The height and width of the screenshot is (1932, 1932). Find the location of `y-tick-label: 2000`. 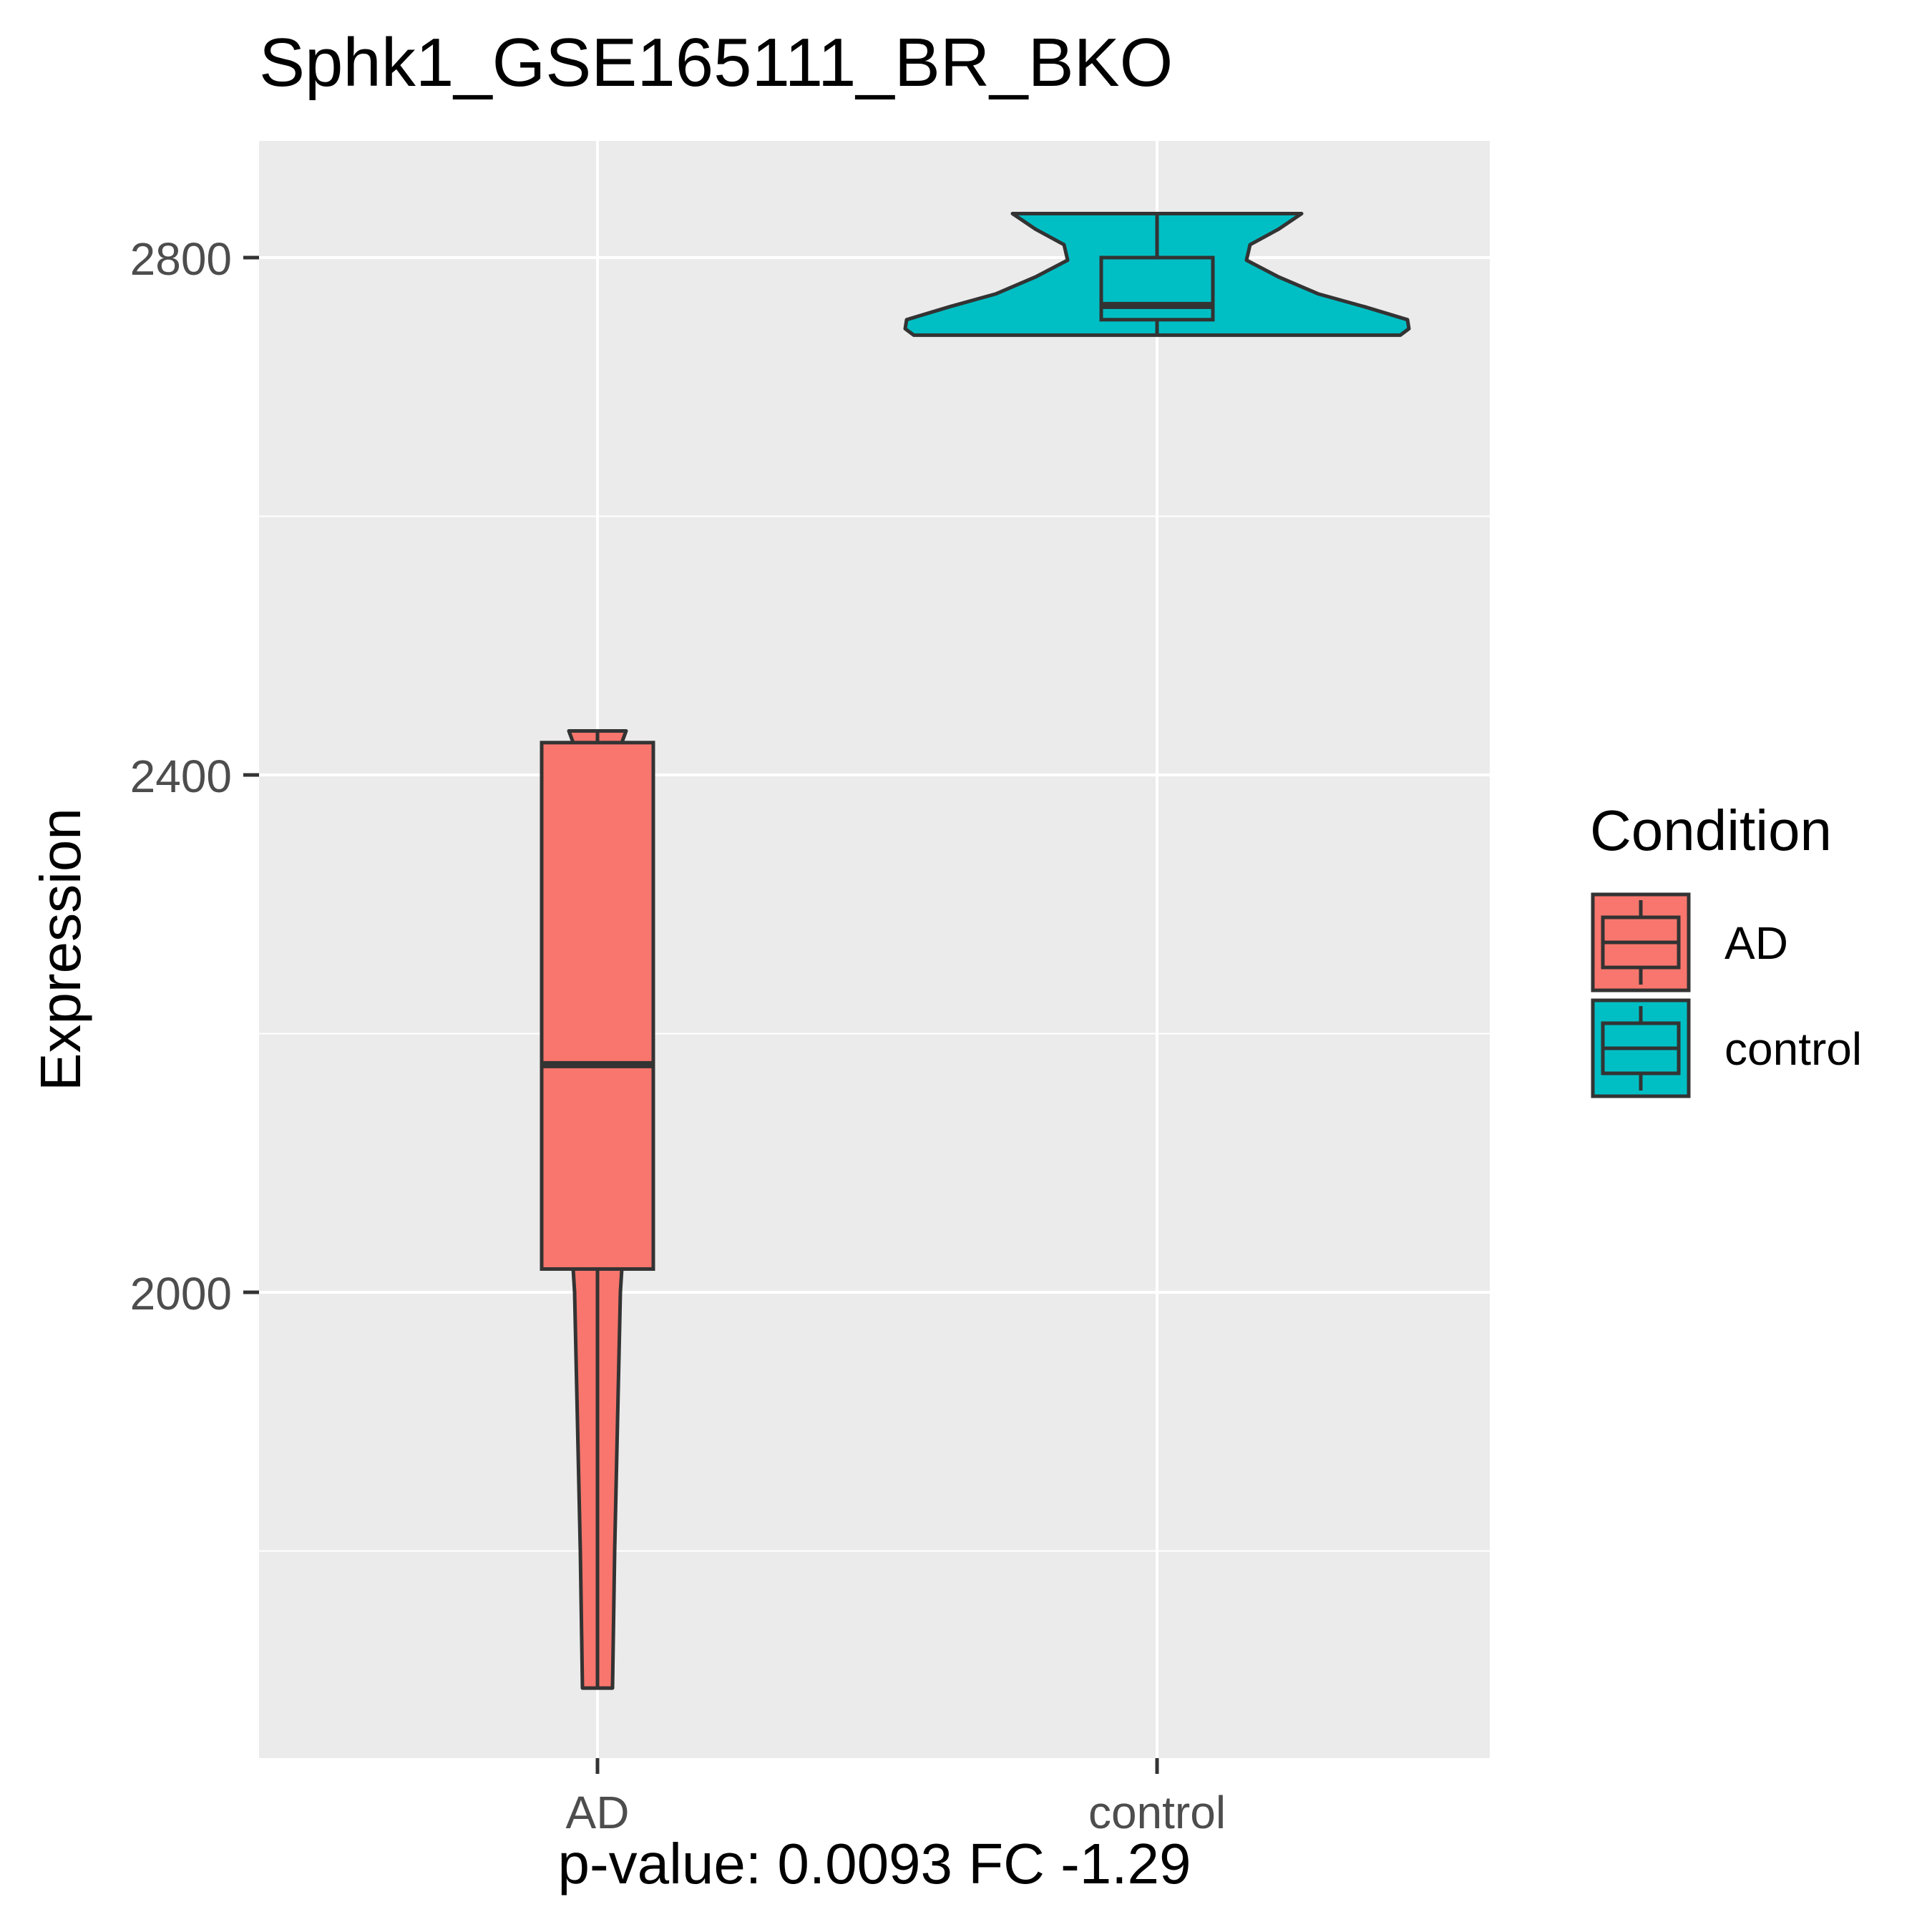

y-tick-label: 2000 is located at coordinates (181, 1293).